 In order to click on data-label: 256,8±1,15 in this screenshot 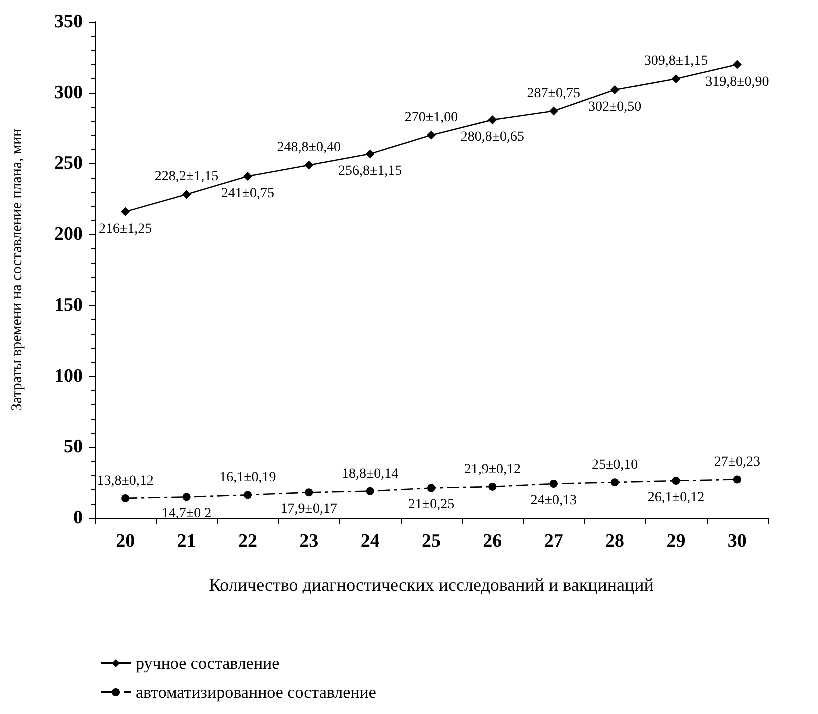, I will do `click(370, 172)`.